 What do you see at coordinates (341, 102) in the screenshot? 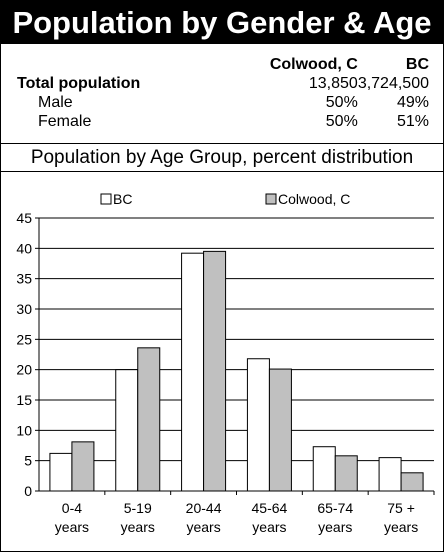
I see `cell-male-colwood: 50%` at bounding box center [341, 102].